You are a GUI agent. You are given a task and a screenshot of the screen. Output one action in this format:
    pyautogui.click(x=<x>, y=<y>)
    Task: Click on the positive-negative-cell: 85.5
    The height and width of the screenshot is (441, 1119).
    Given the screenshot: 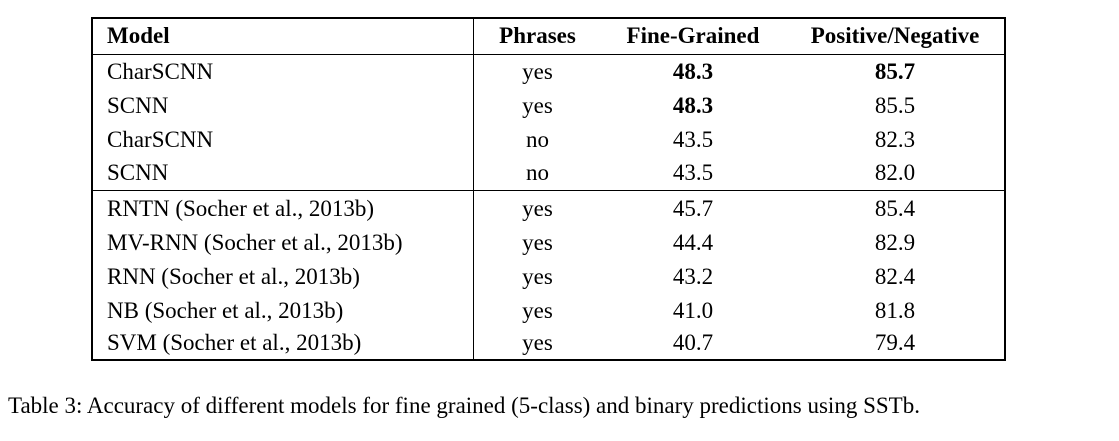 What is the action you would take?
    pyautogui.click(x=895, y=105)
    